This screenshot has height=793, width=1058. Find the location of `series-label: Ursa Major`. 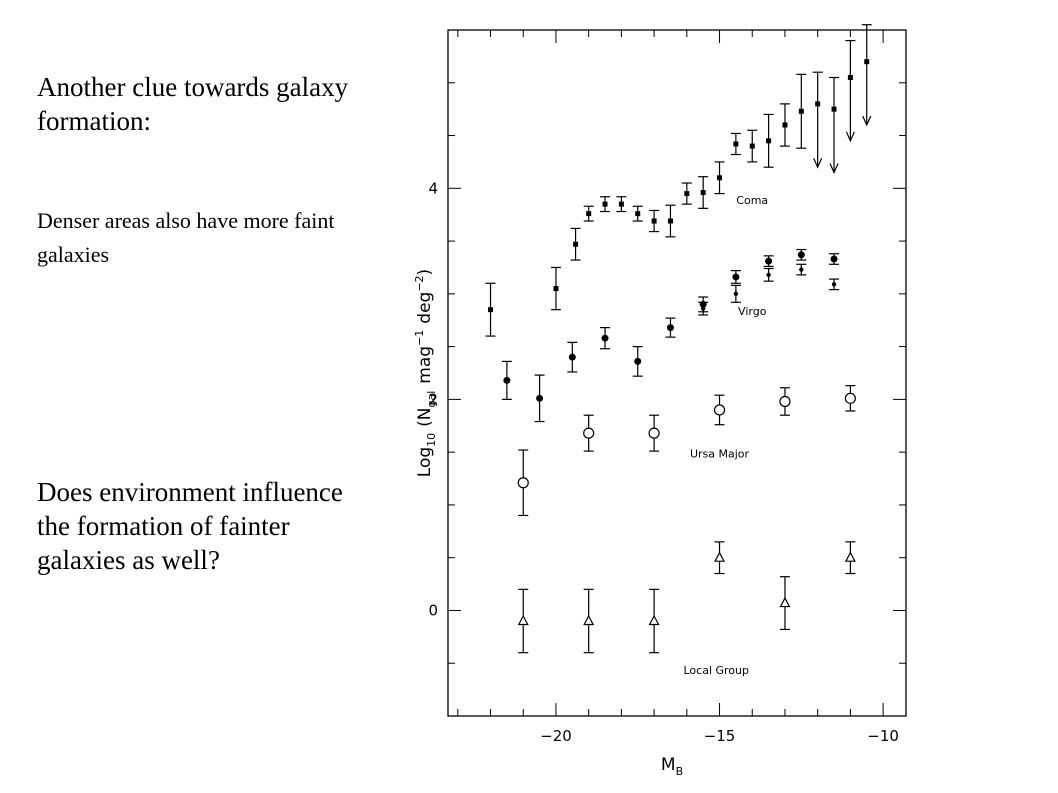

series-label: Ursa Major is located at coordinates (720, 453).